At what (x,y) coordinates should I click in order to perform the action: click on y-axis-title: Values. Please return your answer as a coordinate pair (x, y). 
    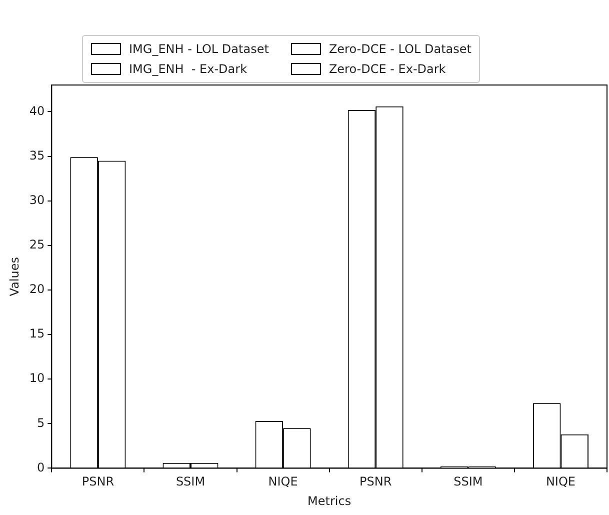
    Looking at the image, I should click on (14, 276).